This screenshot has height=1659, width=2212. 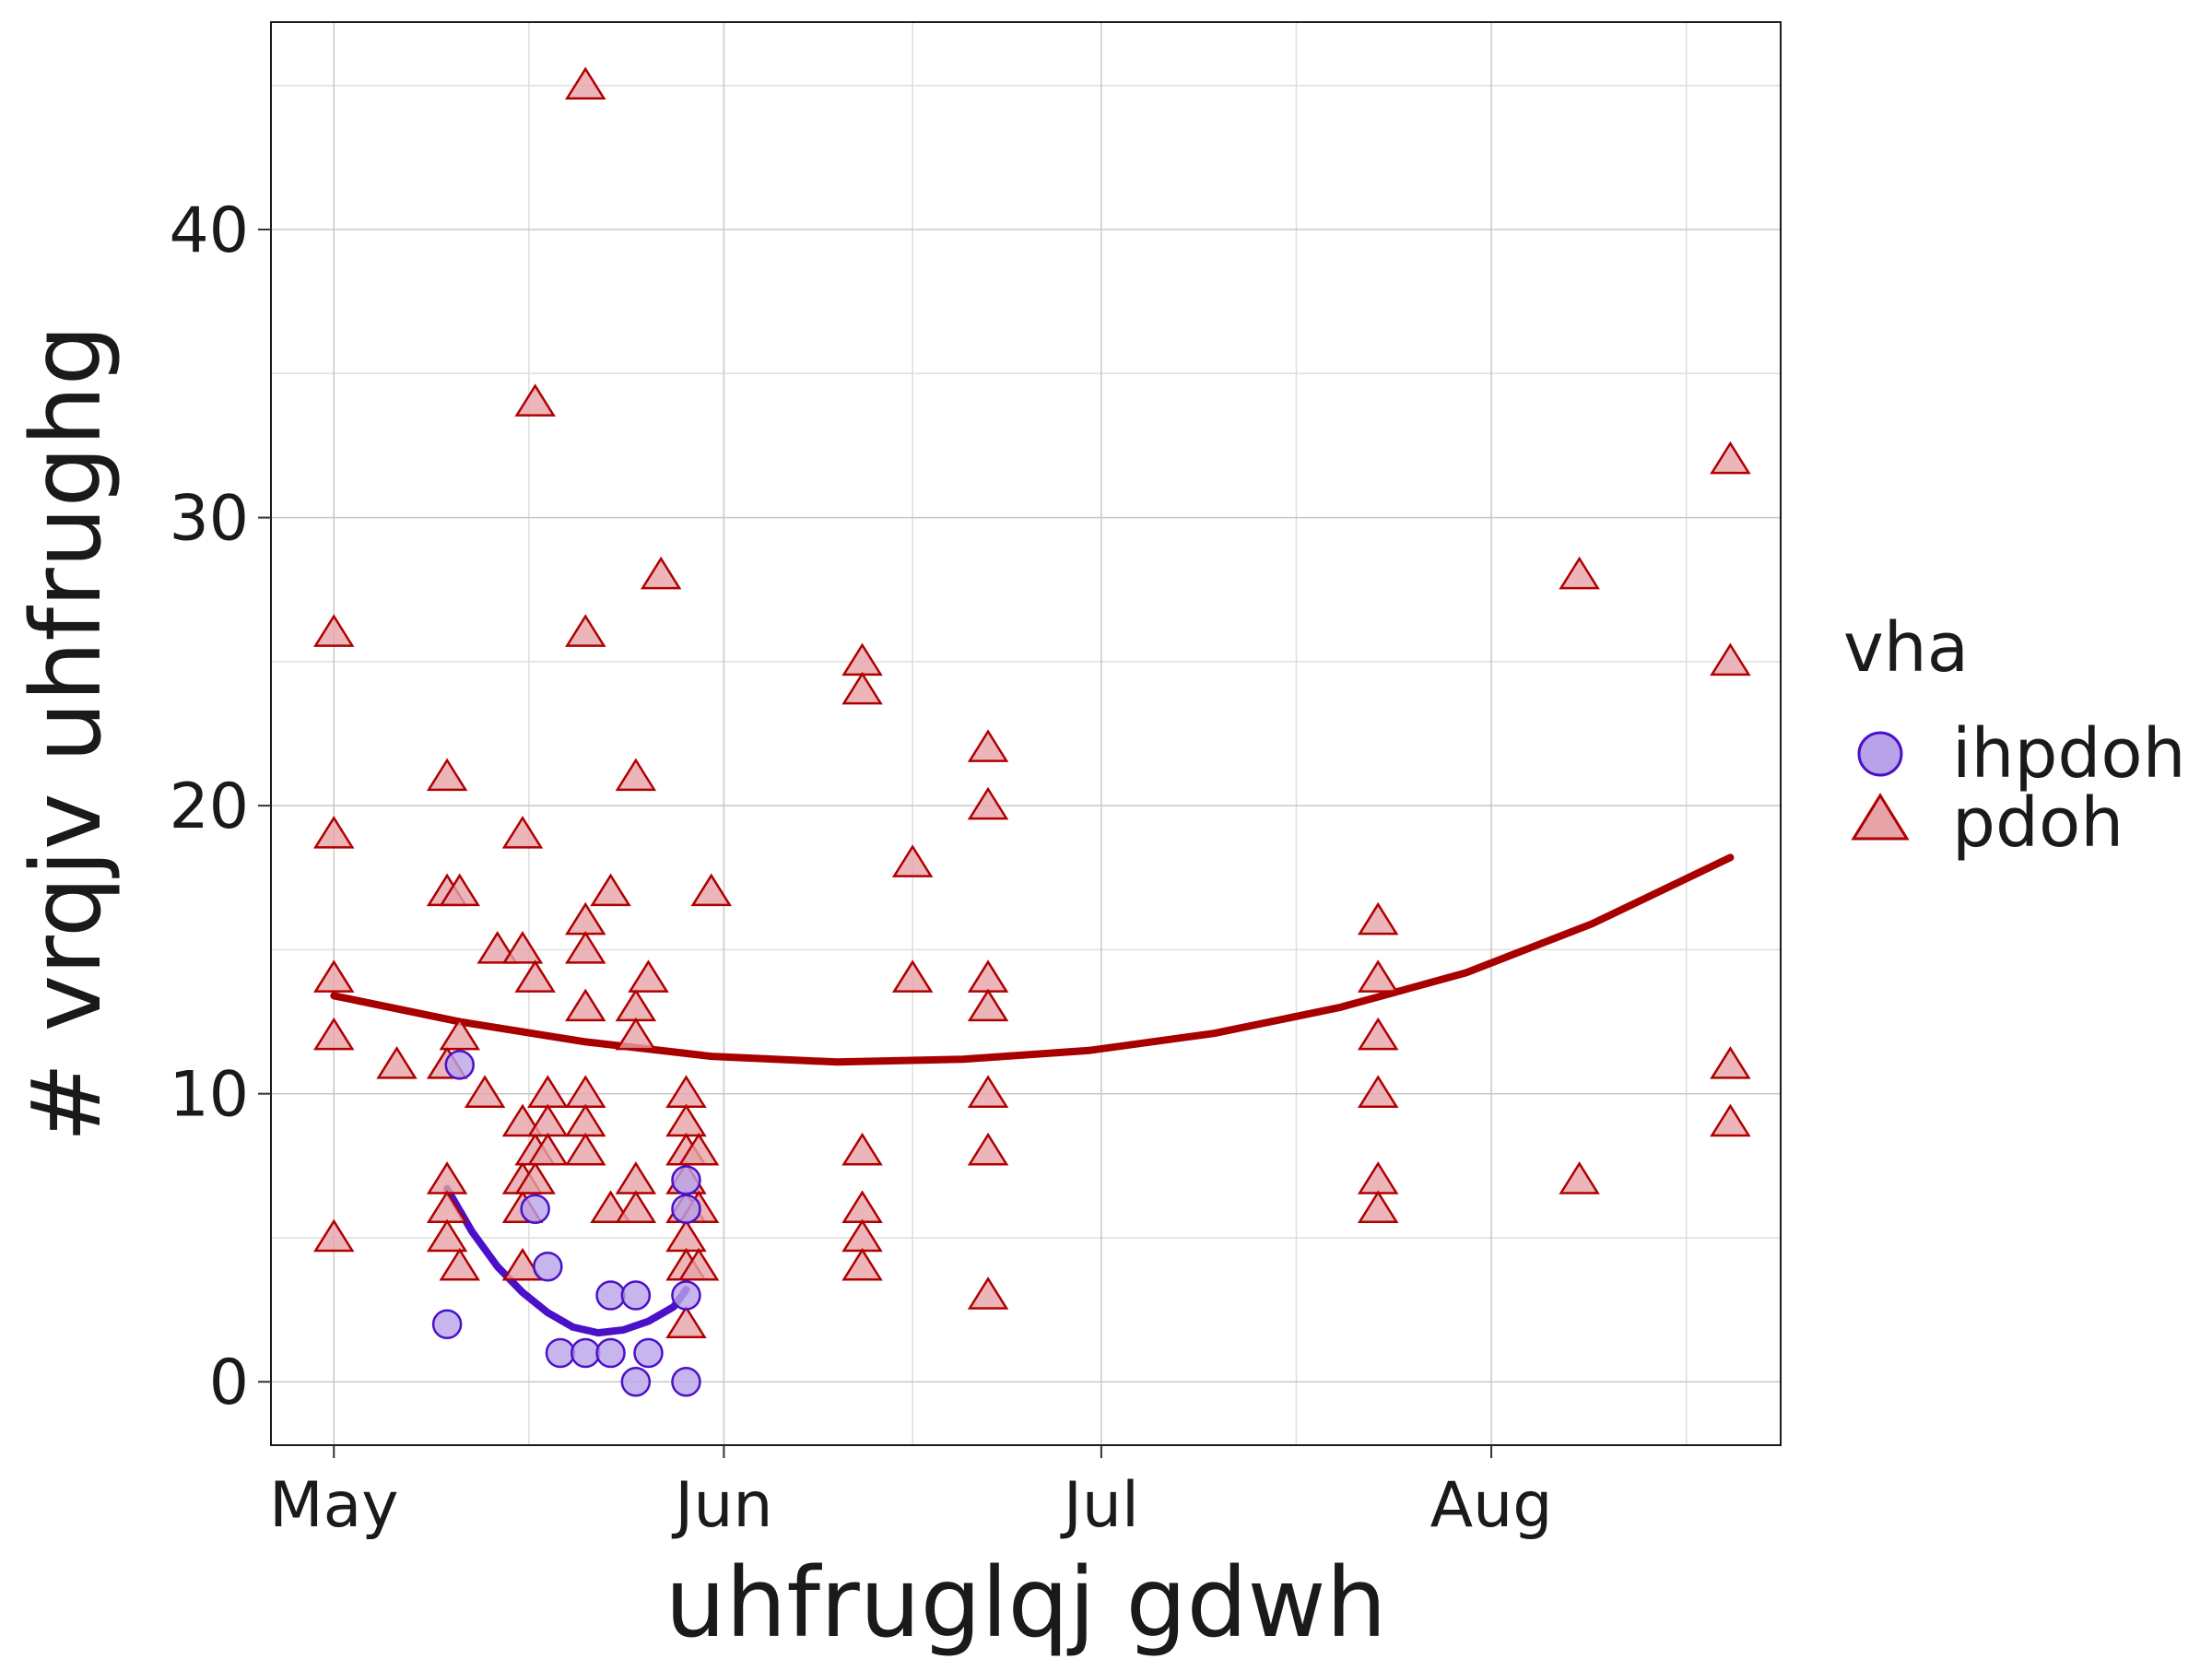 I want to click on legend-label-pdoh: pdoh, so click(x=2038, y=823).